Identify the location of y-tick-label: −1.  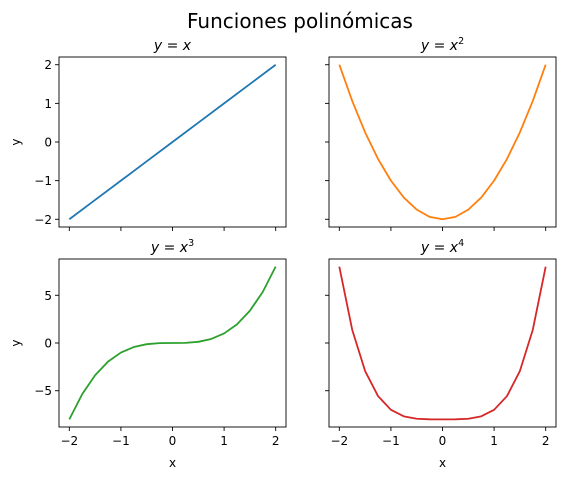
(43, 181).